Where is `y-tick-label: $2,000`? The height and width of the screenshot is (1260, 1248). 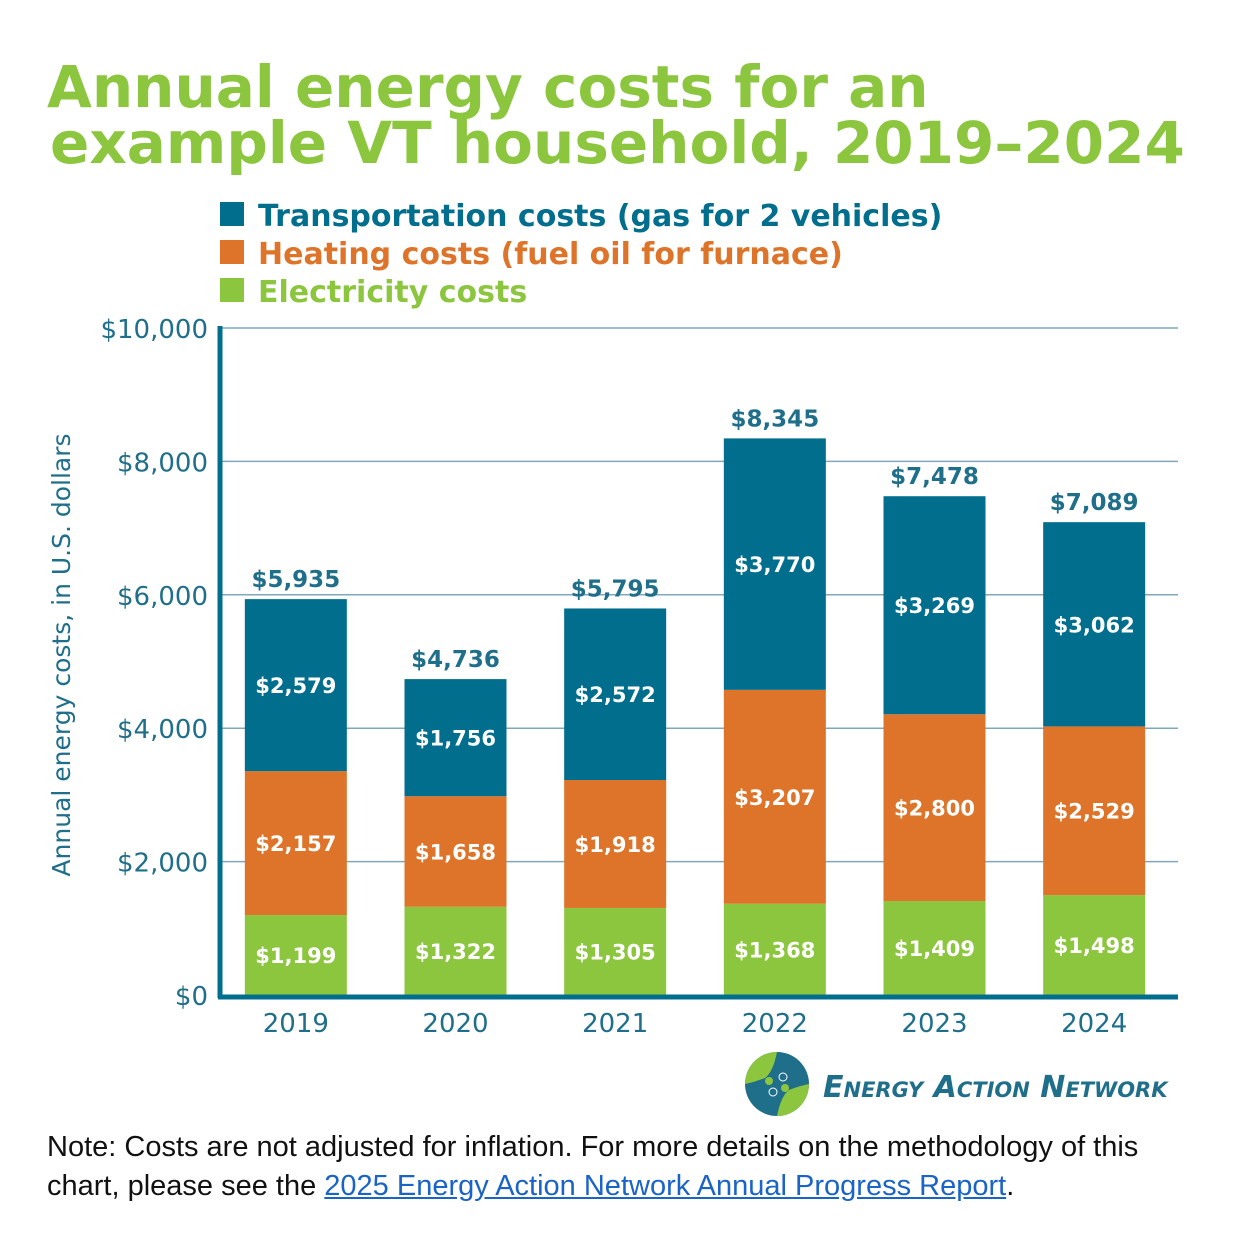 y-tick-label: $2,000 is located at coordinates (162, 864).